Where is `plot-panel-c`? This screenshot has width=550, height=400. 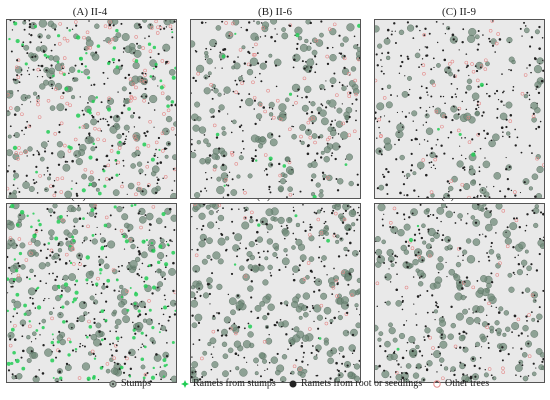
plot-panel-c is located at coordinates (459, 109).